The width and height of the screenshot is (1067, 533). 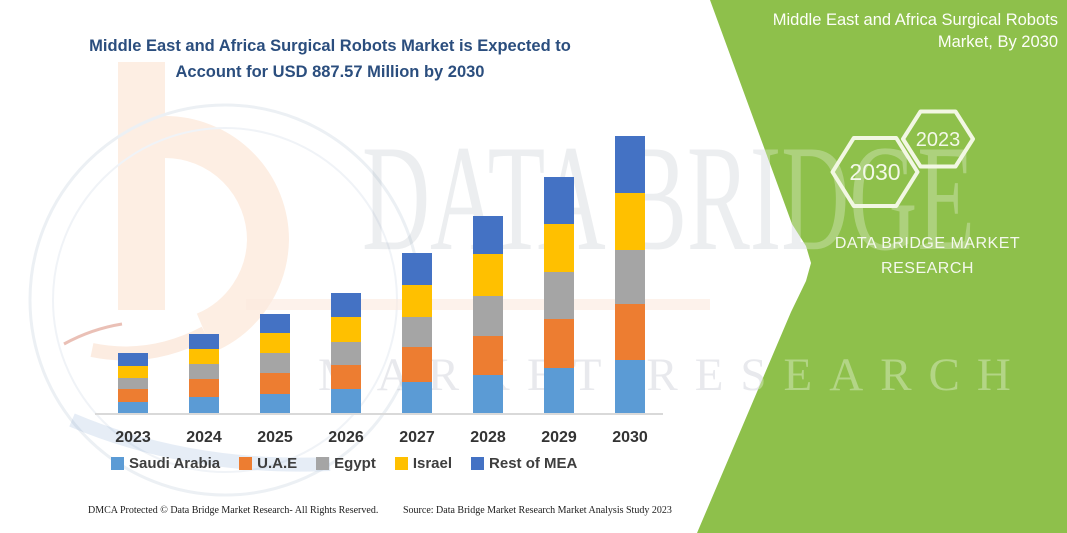 What do you see at coordinates (133, 407) in the screenshot?
I see `bar-segment-saudi-arabia-2023` at bounding box center [133, 407].